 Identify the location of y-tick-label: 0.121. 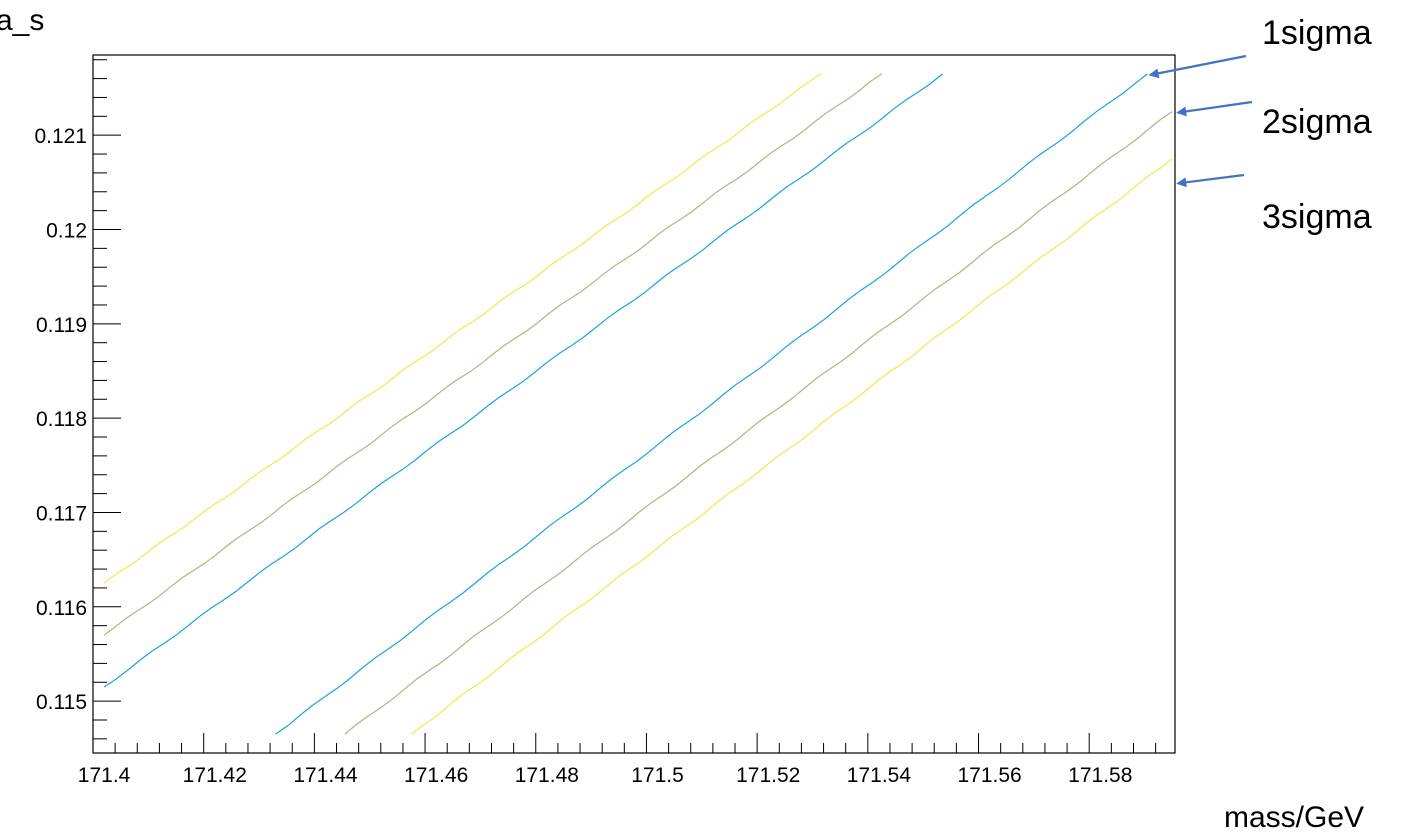
(60, 136).